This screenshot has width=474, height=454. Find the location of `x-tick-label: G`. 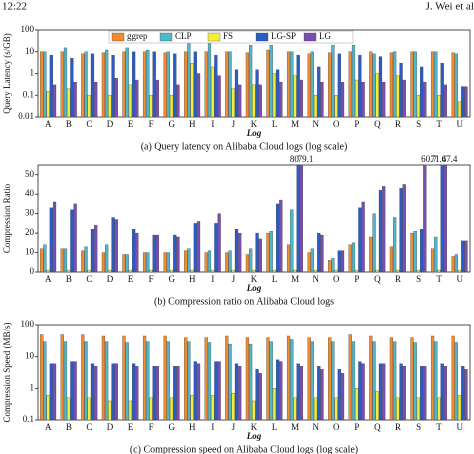

x-tick-label: G is located at coordinates (171, 279).